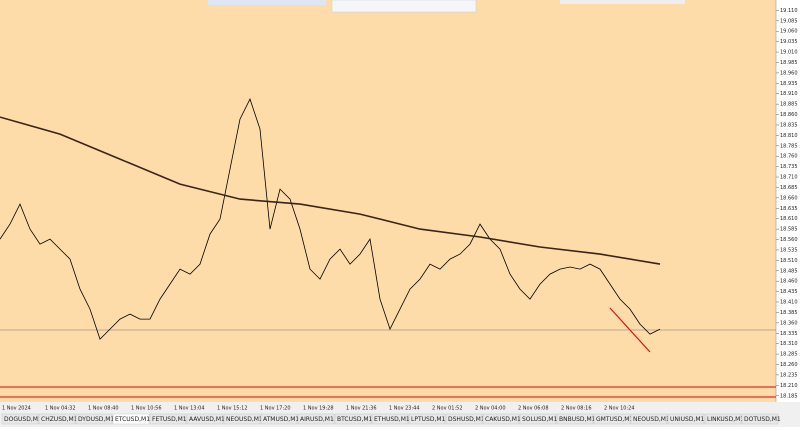 The width and height of the screenshot is (800, 431). Describe the element at coordinates (789, 230) in the screenshot. I see `y-tick-label: 18.585` at that location.